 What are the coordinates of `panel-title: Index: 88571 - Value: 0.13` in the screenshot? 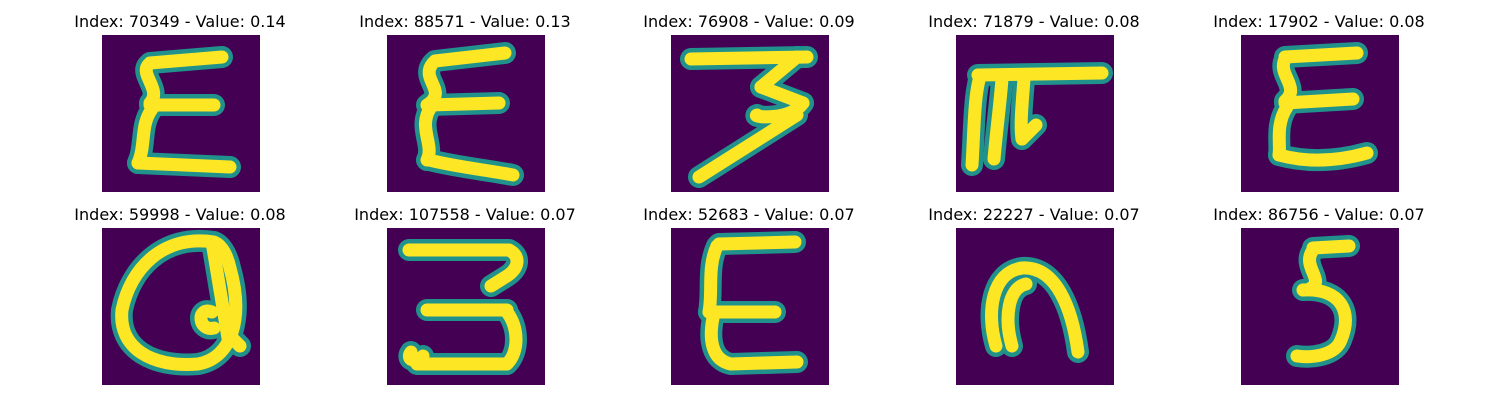 It's located at (465, 21).